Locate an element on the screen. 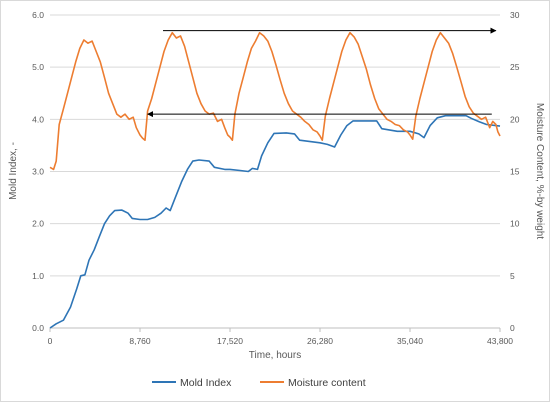 The image size is (550, 402). x-axis-tick-label: 43,800 is located at coordinates (500, 341).